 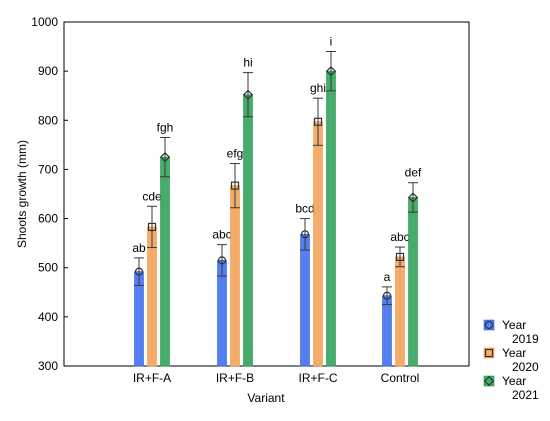 What do you see at coordinates (48, 71) in the screenshot?
I see `y-tick-label: 900` at bounding box center [48, 71].